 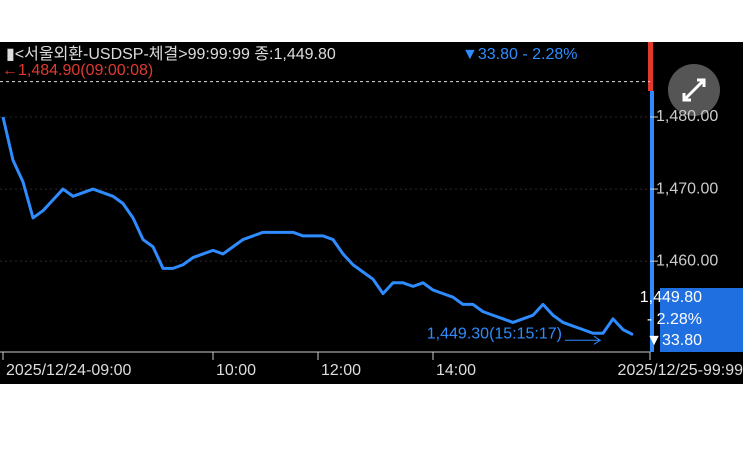 I want to click on range-bar-up, so click(x=650, y=66).